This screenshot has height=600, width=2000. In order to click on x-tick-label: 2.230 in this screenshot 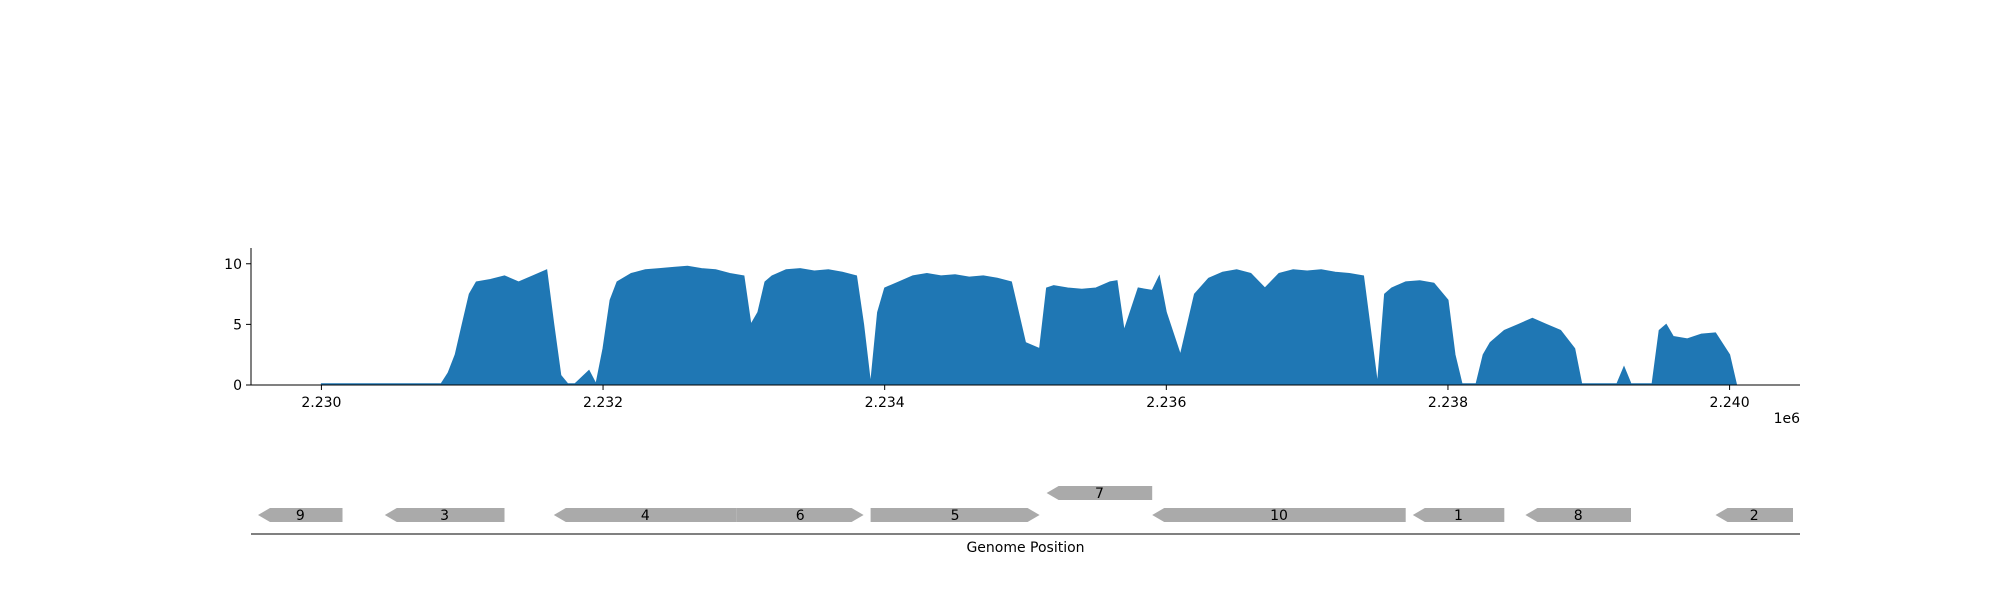, I will do `click(321, 403)`.